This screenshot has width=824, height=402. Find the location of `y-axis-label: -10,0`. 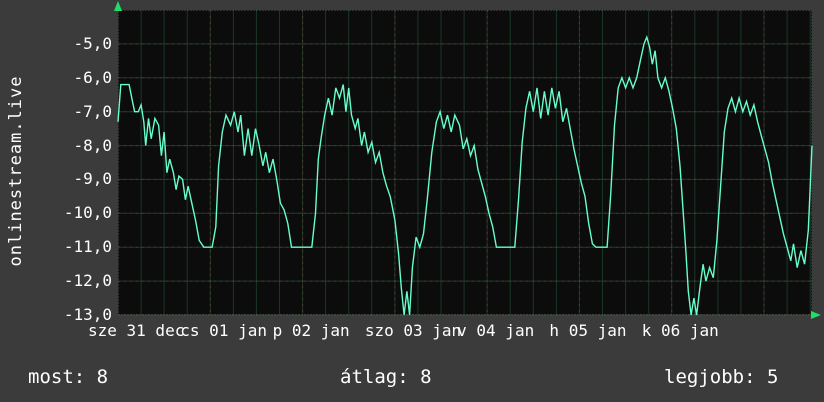

y-axis-label: -10,0 is located at coordinates (87, 213).